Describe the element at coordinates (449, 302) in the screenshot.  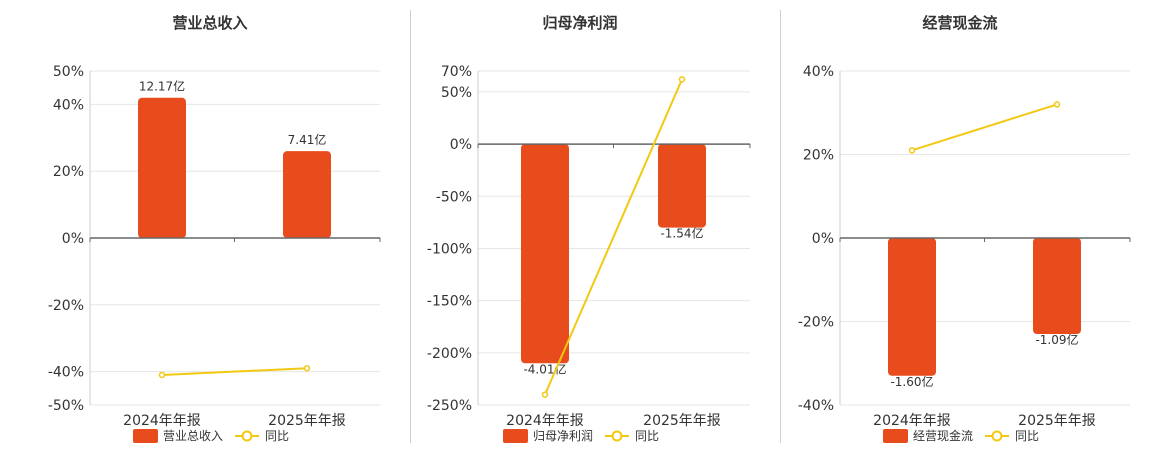
I see `y-tick-label: -150%` at that location.